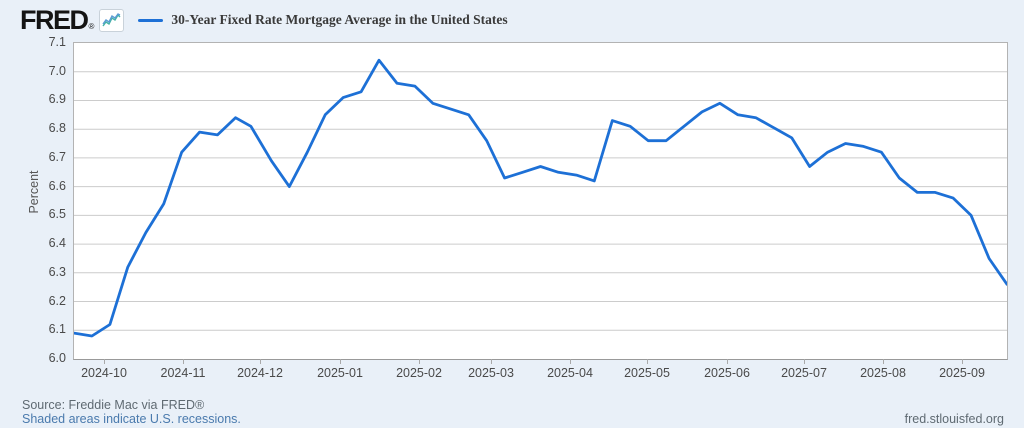  I want to click on x-tick-label: 2025-04, so click(570, 373).